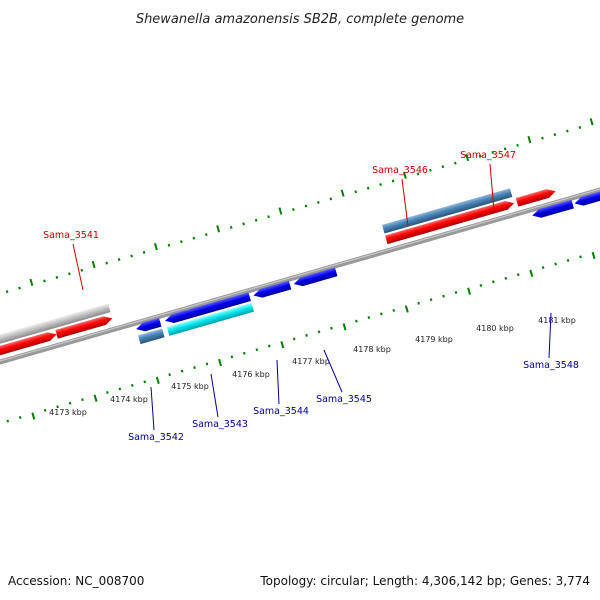 The height and width of the screenshot is (600, 600). What do you see at coordinates (557, 320) in the screenshot?
I see `kbp-label: 4181 kbp` at bounding box center [557, 320].